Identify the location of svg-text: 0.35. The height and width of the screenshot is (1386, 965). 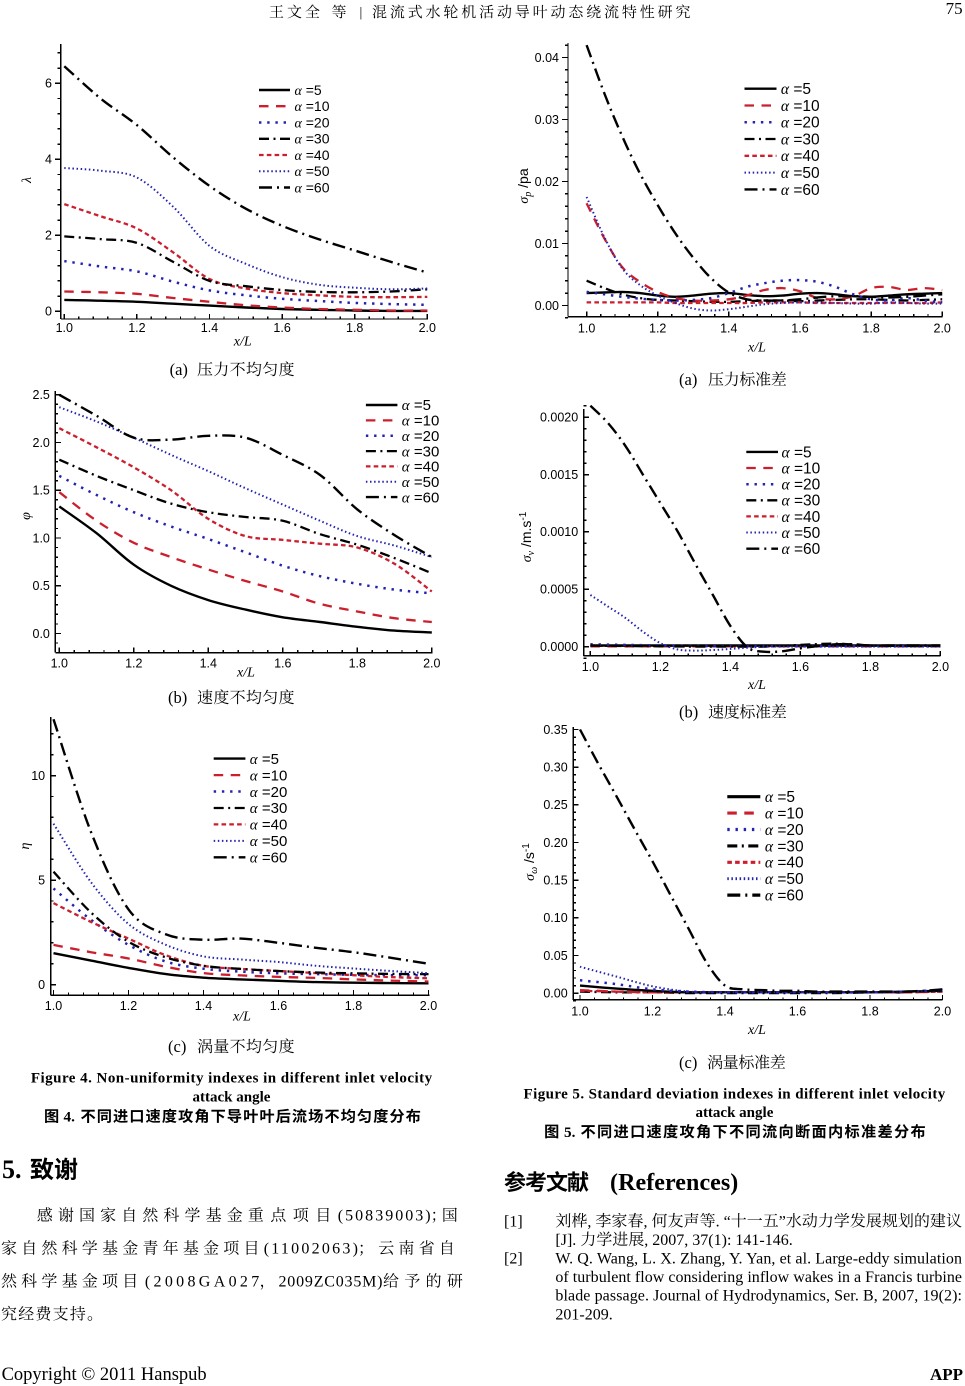
(555, 730).